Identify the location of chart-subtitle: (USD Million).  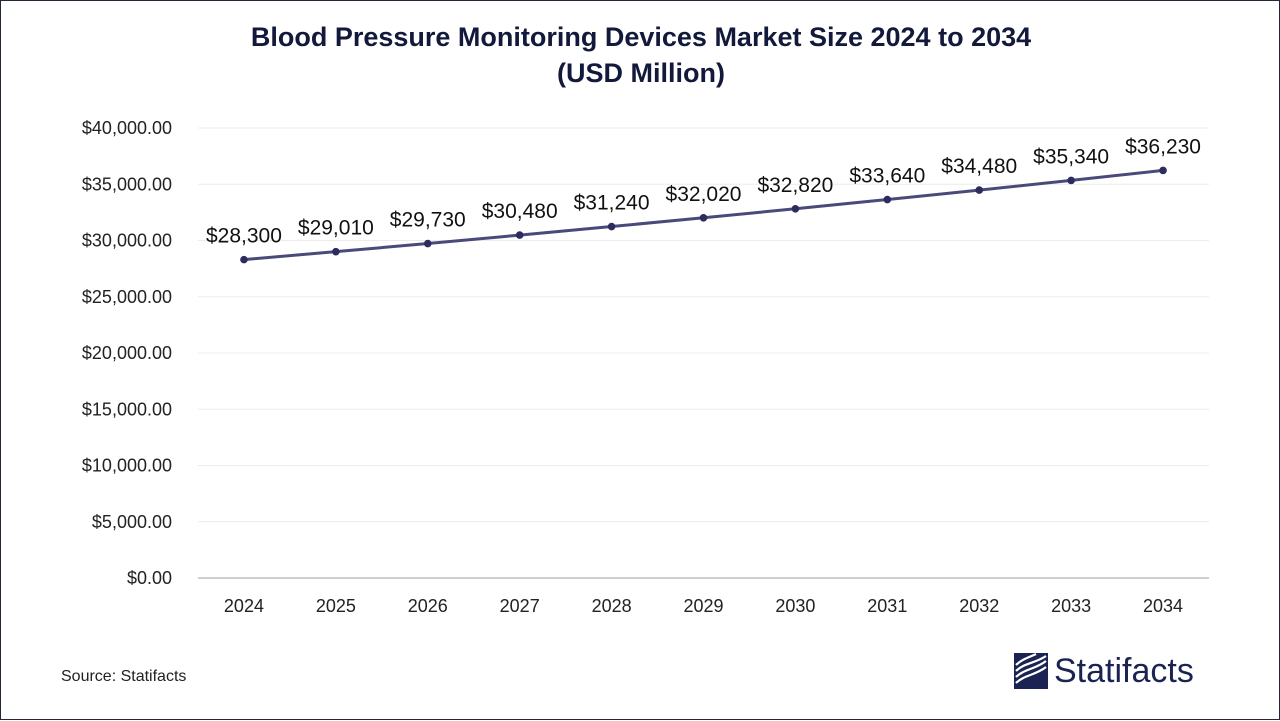
(641, 73).